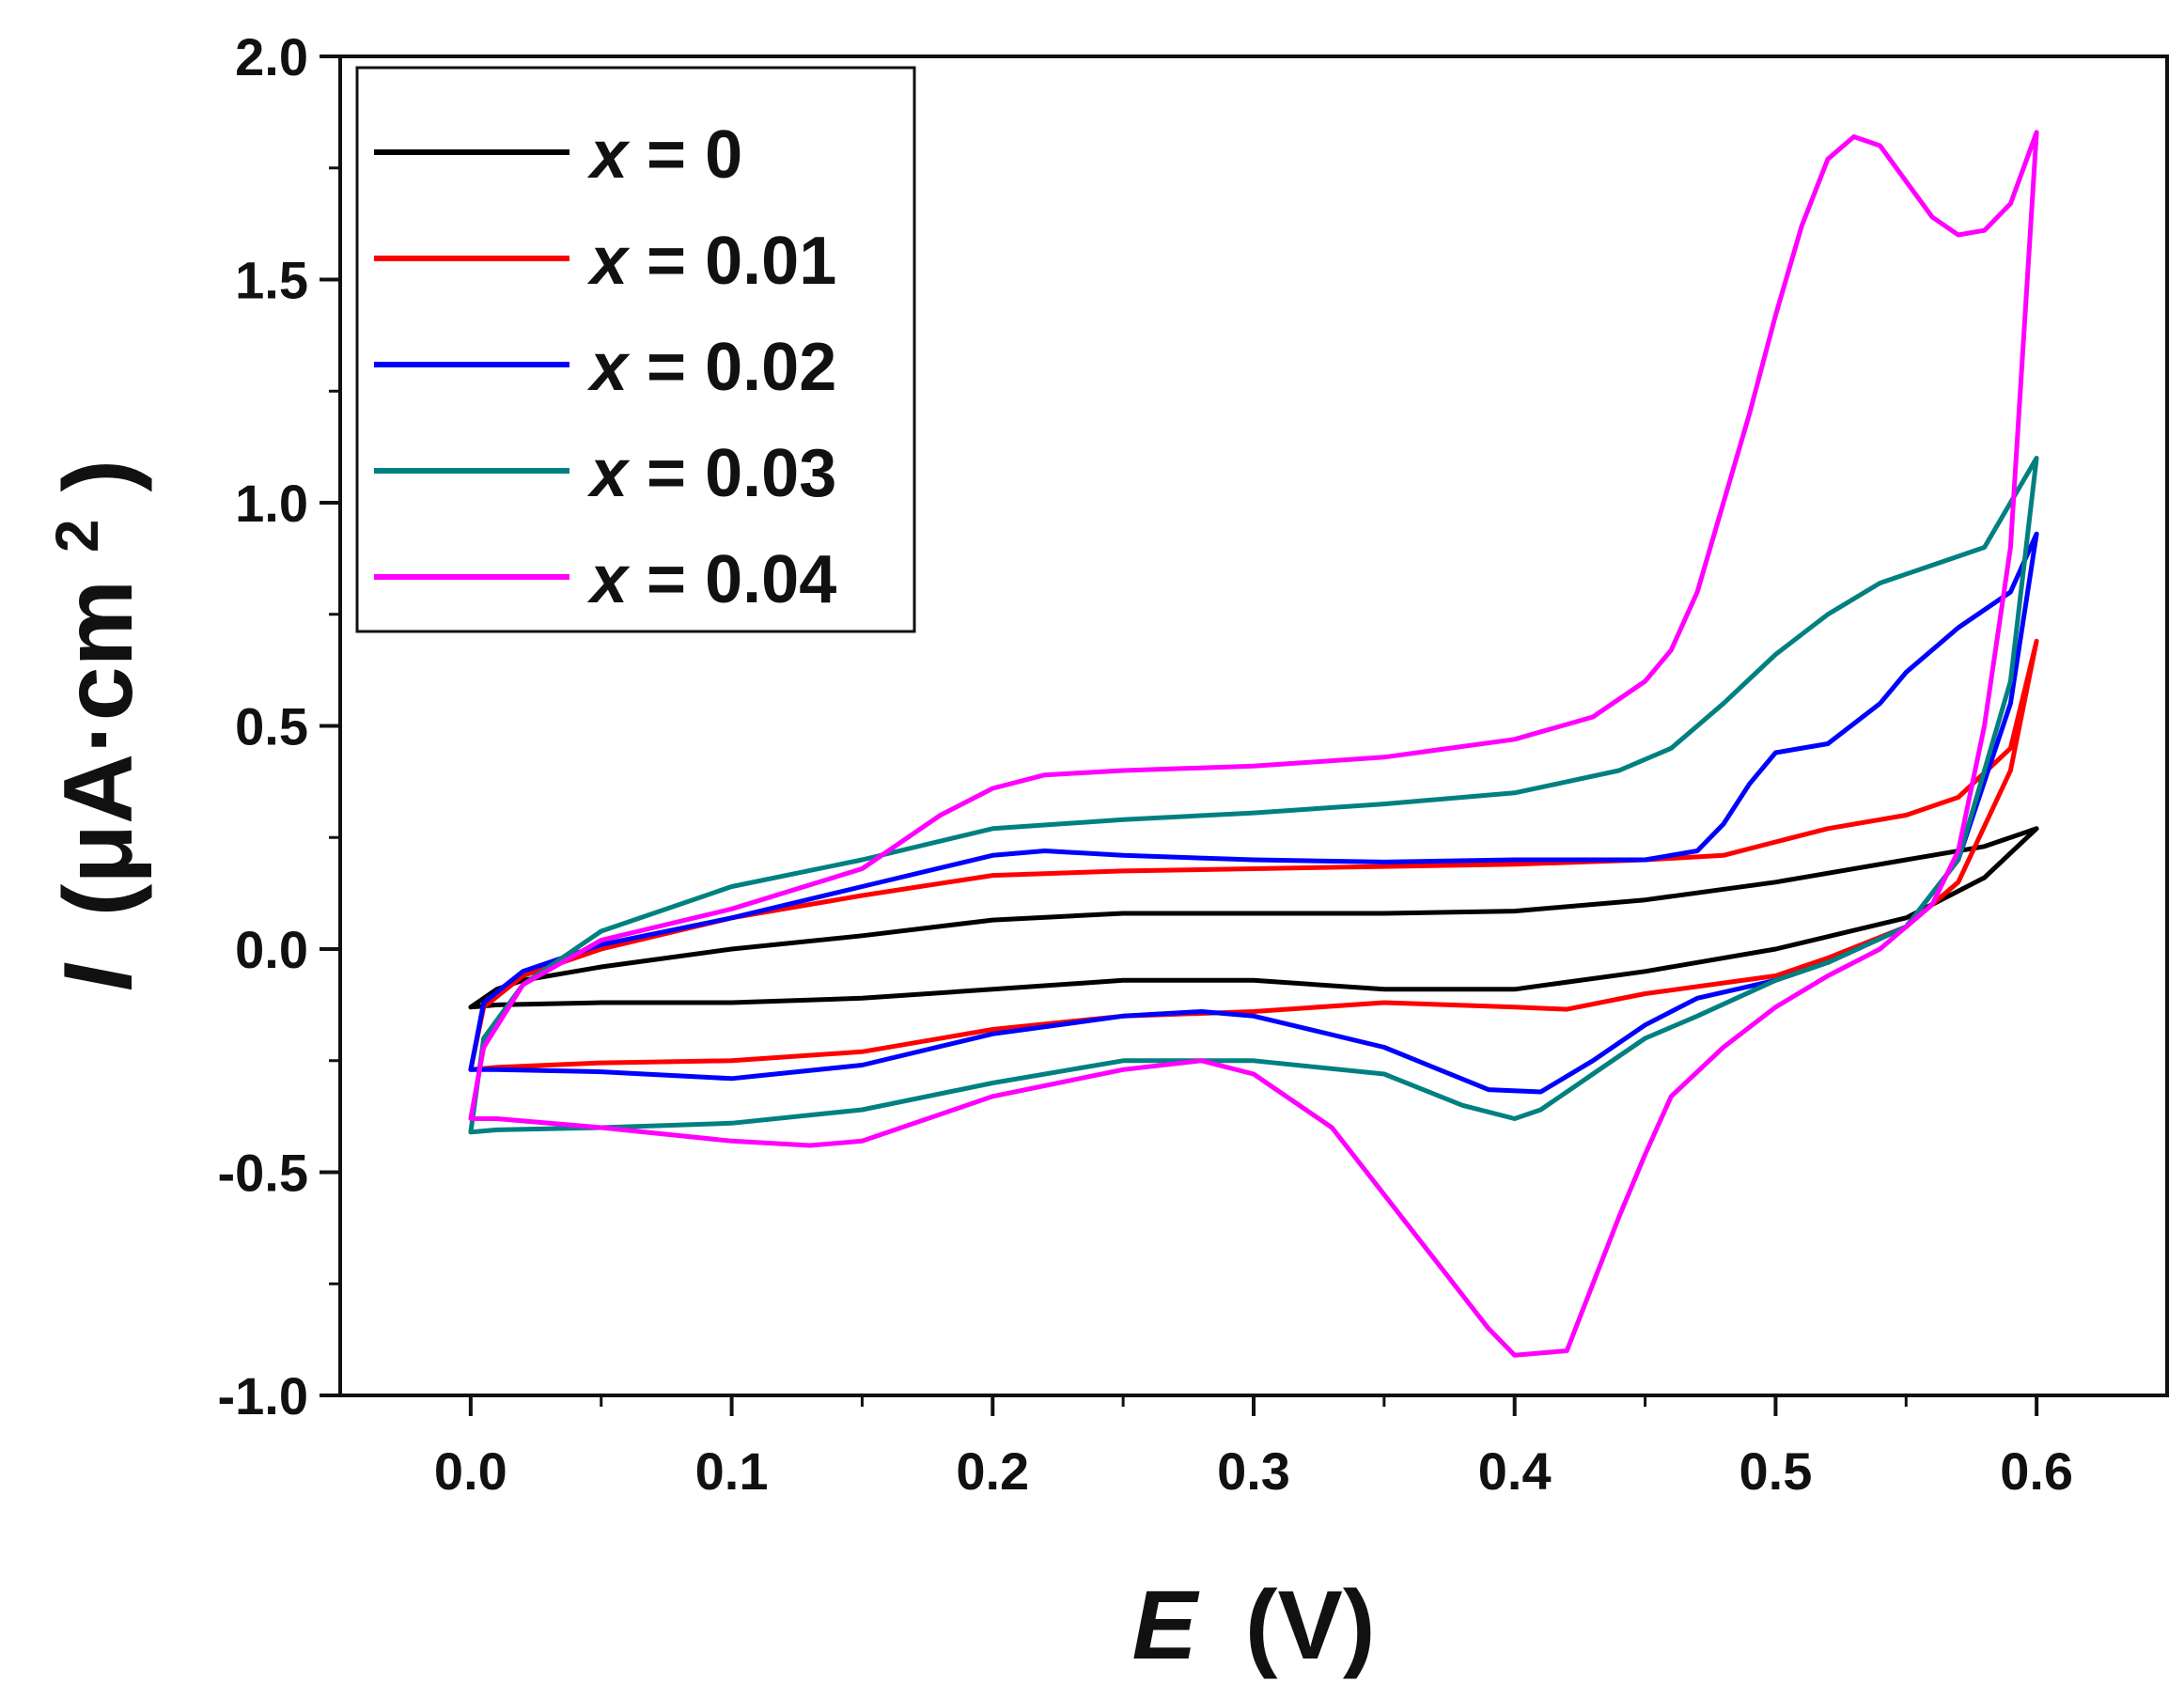 Image resolution: width=2184 pixels, height=1682 pixels. I want to click on legend-box, so click(635, 349).